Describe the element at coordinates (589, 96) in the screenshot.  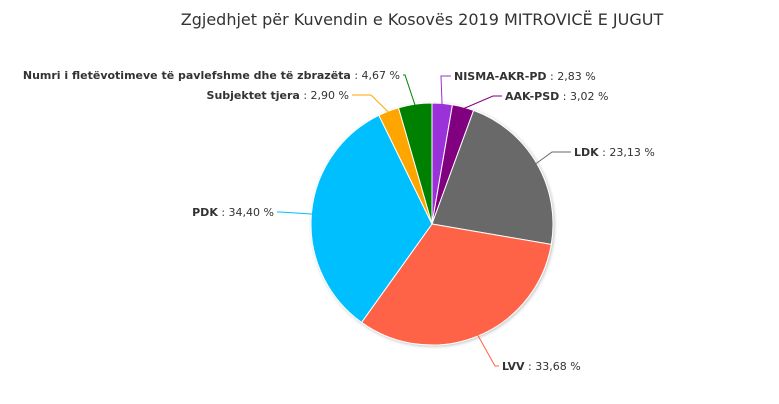
I see `slice-label-value: 3,02 %` at that location.